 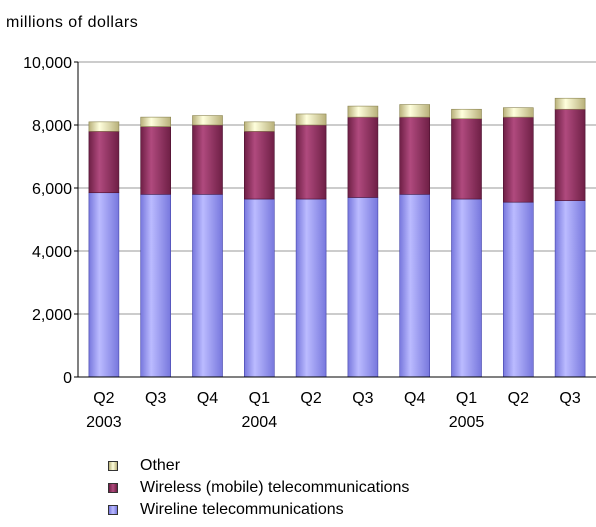 What do you see at coordinates (47, 63) in the screenshot?
I see `y-tick-label: 10,000` at bounding box center [47, 63].